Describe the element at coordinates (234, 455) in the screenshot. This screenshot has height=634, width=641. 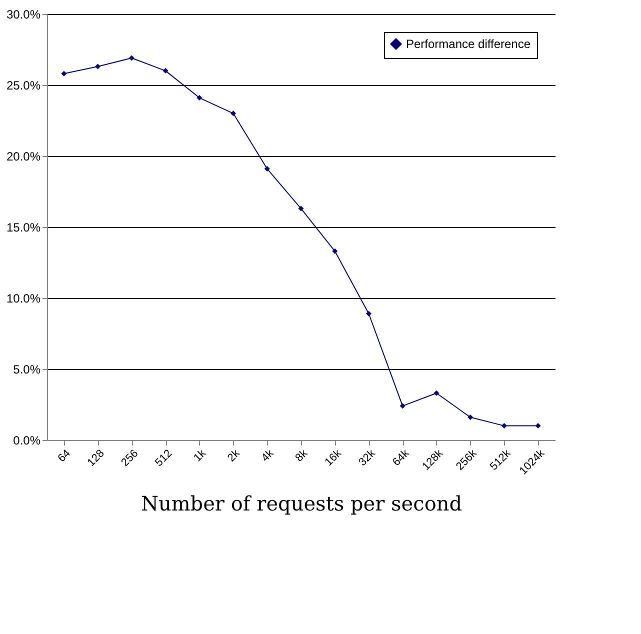
I see `x-tick-label: 2k` at that location.